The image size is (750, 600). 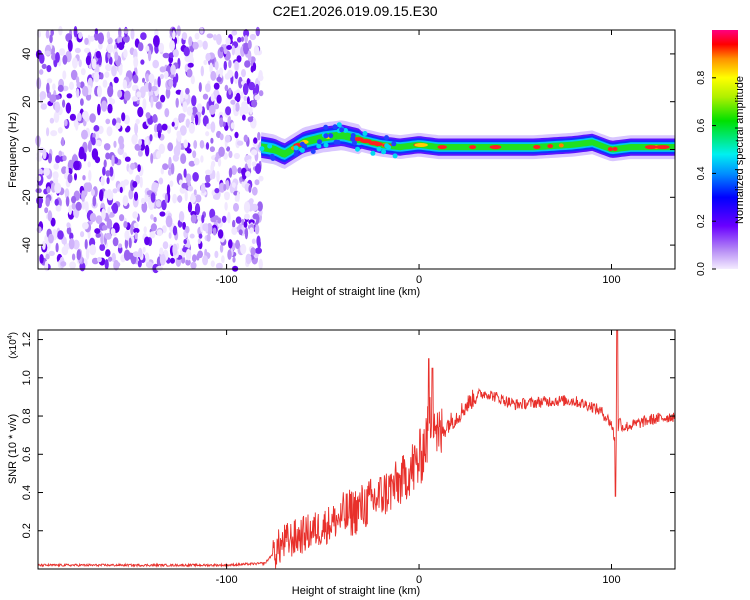 What do you see at coordinates (706, 173) in the screenshot?
I see `colorbar-ticks: 0.0 0.2 0.4 0.6 0.8` at bounding box center [706, 173].